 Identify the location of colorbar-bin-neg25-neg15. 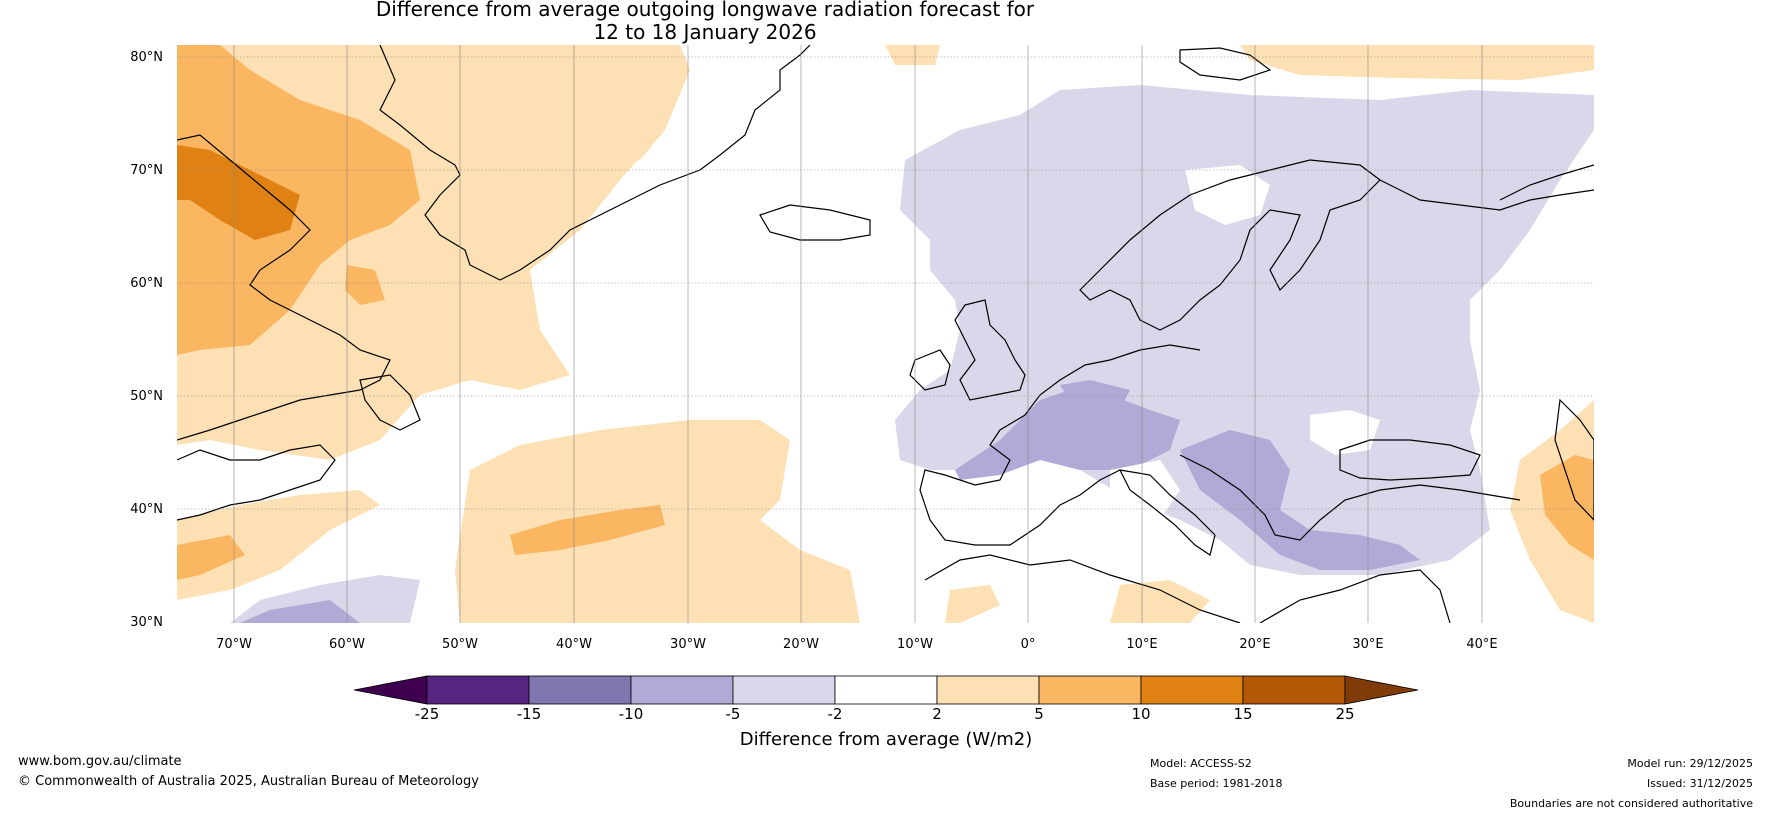
(478, 690).